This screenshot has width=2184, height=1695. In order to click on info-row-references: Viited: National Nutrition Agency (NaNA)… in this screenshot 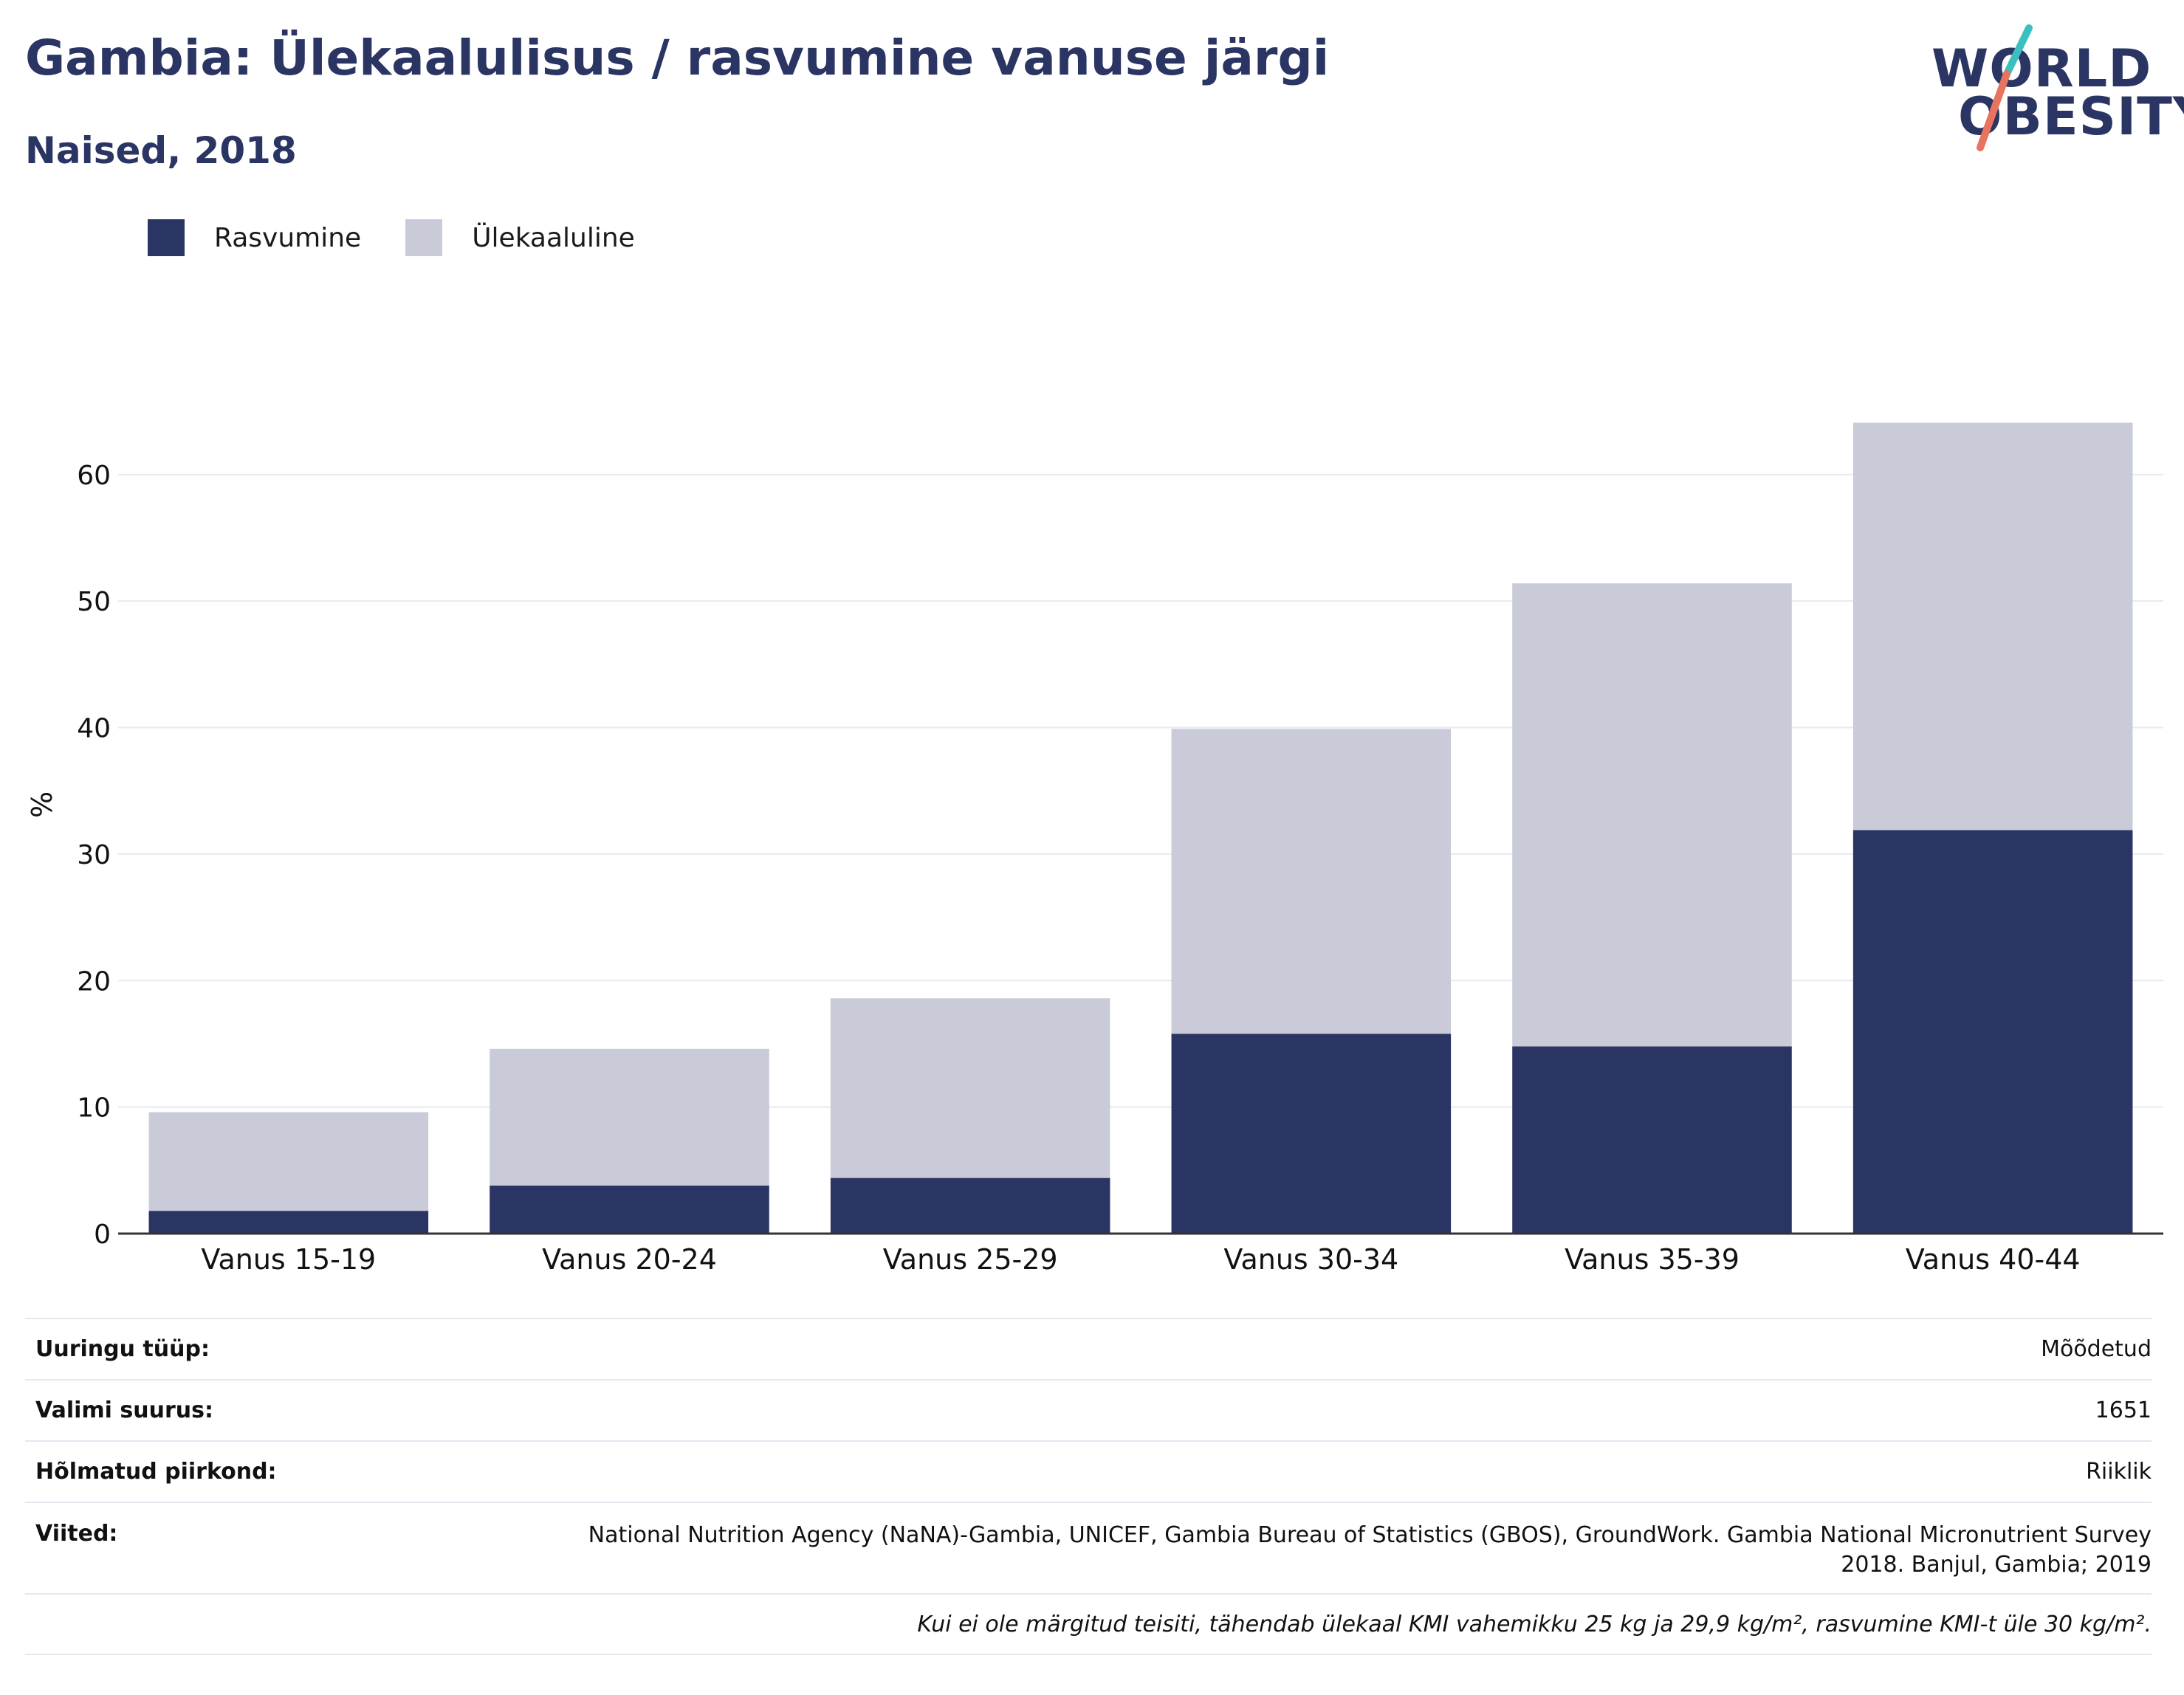, I will do `click(1089, 1548)`.